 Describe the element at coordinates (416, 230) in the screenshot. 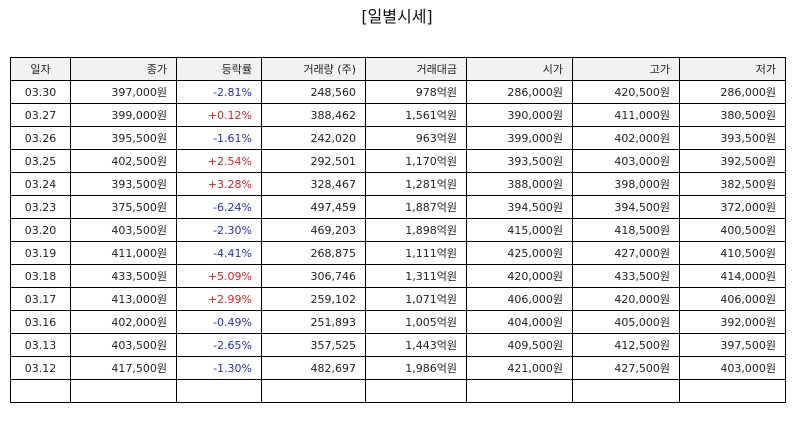

I see `cell-trade-value: 1,898억원` at that location.